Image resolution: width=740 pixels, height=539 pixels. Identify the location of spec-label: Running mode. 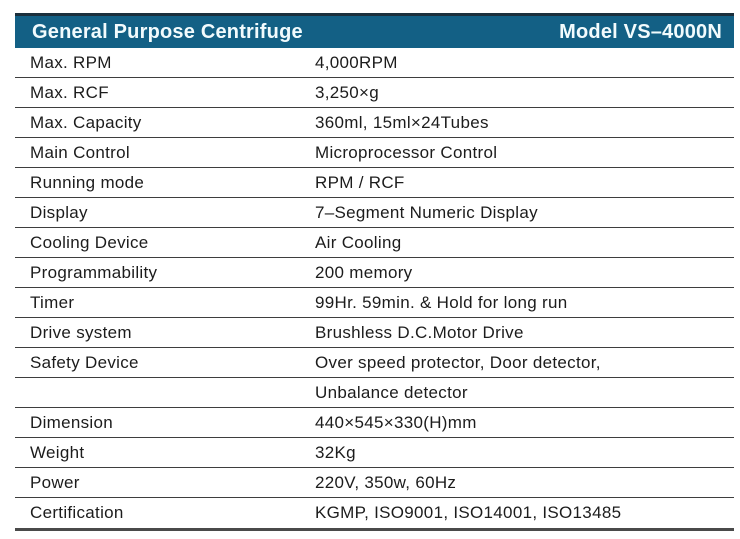
(87, 182).